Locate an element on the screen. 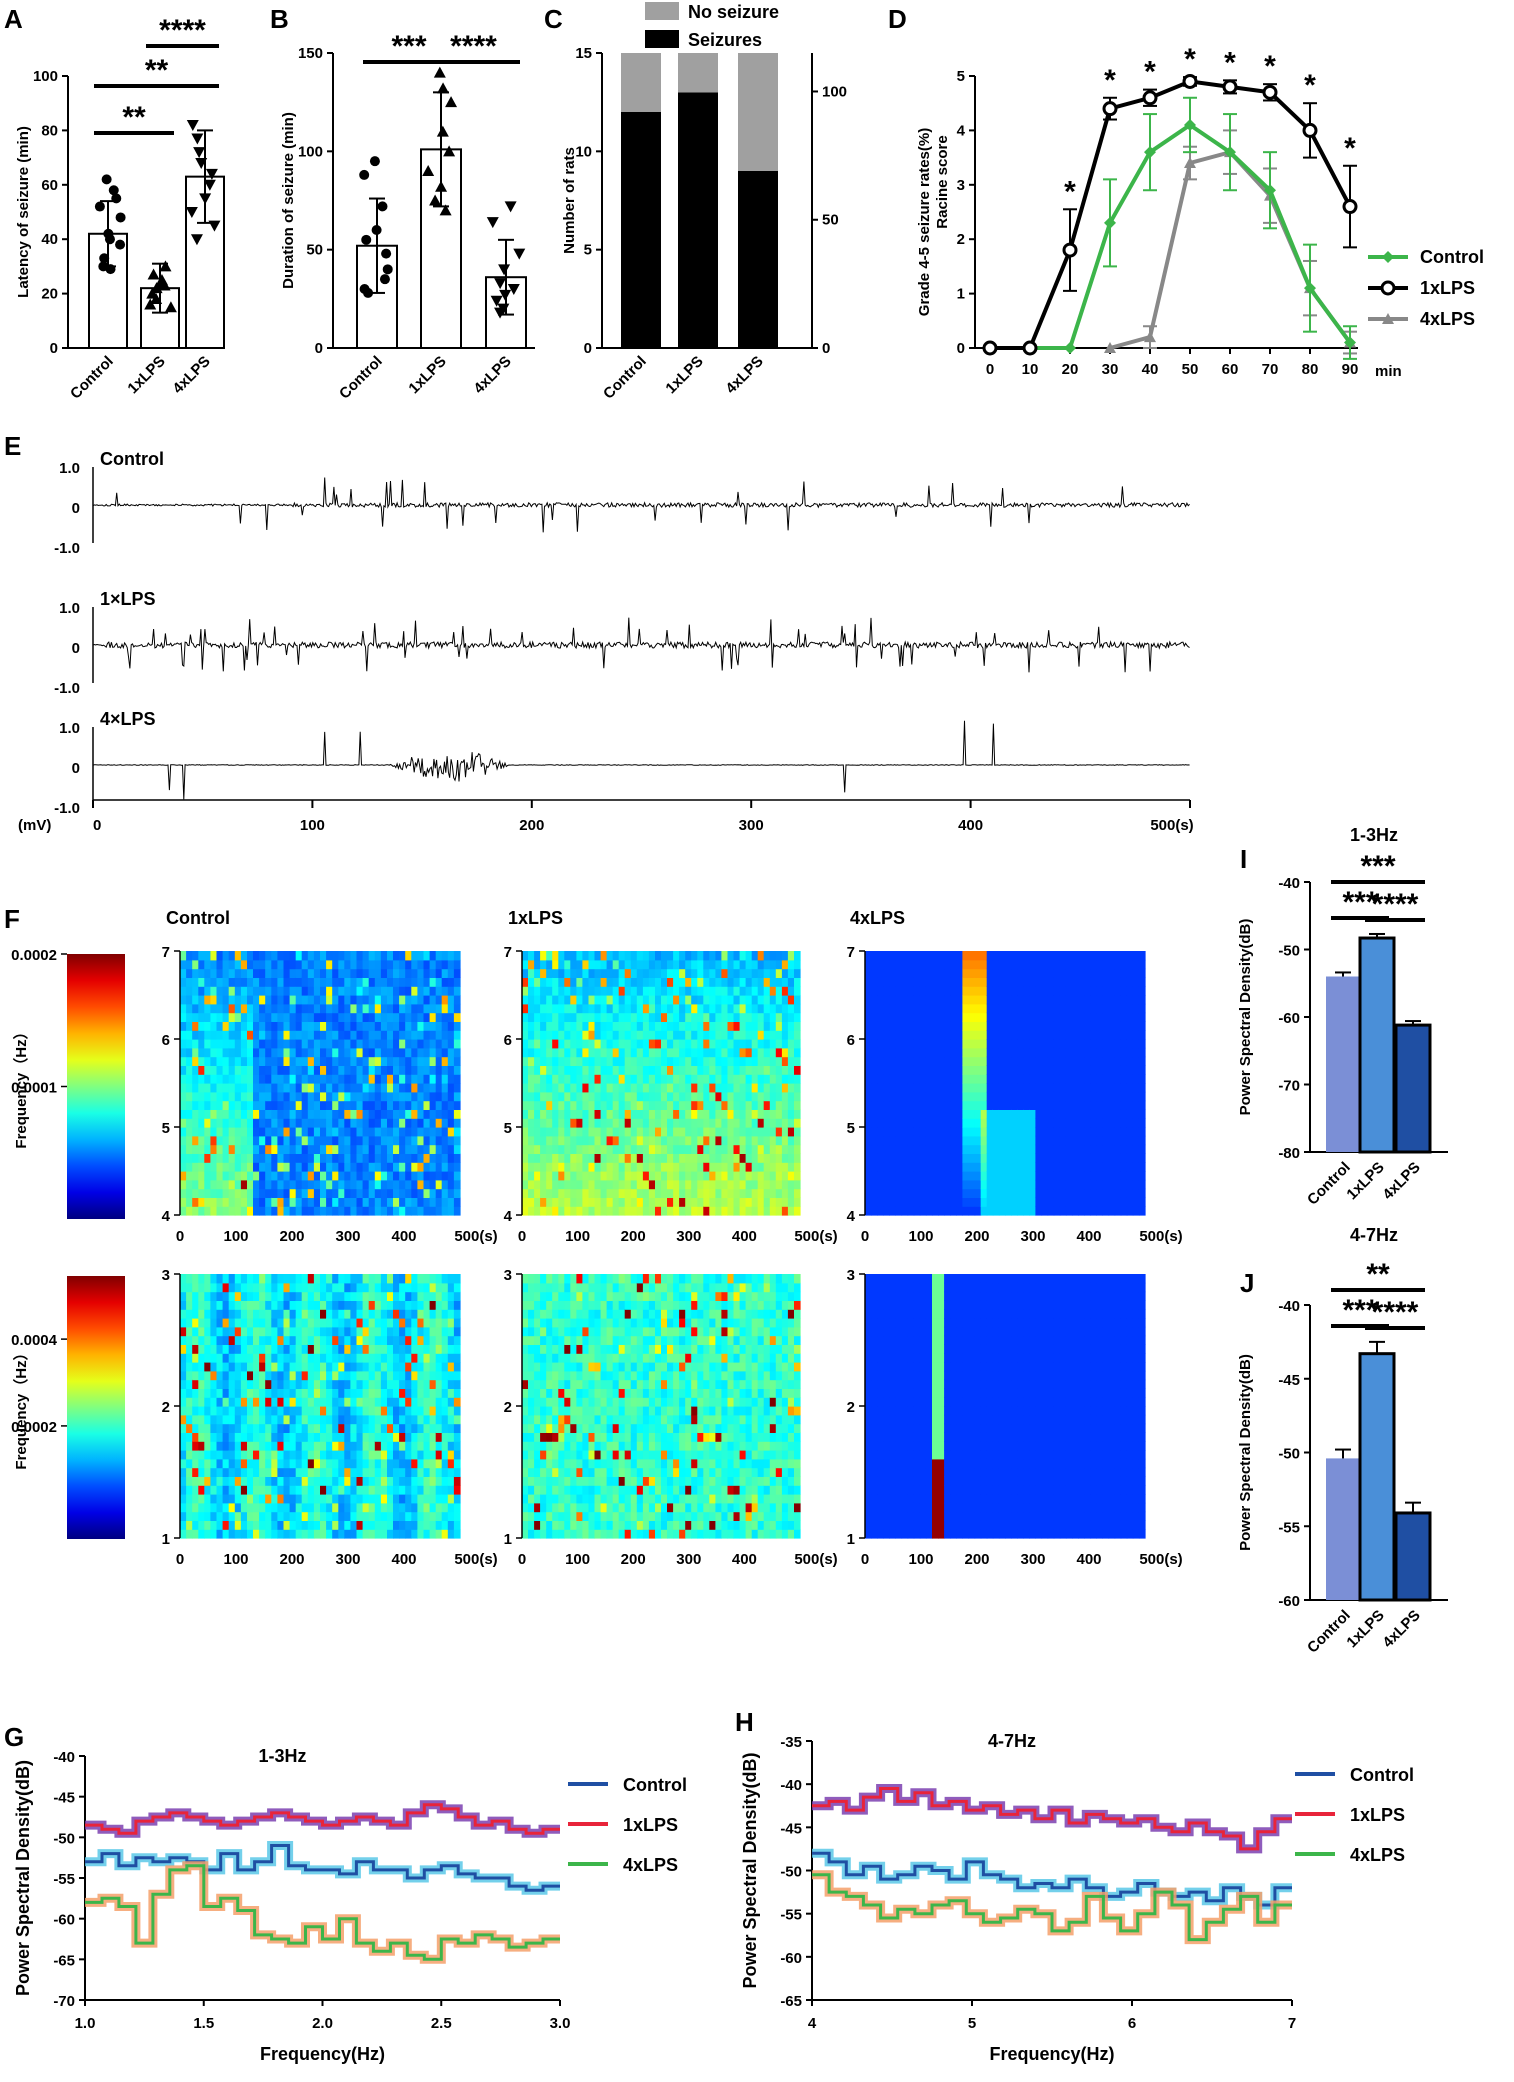 Image resolution: width=1514 pixels, height=2082 pixels. x-tick-label: 4xLPS is located at coordinates (191, 375).